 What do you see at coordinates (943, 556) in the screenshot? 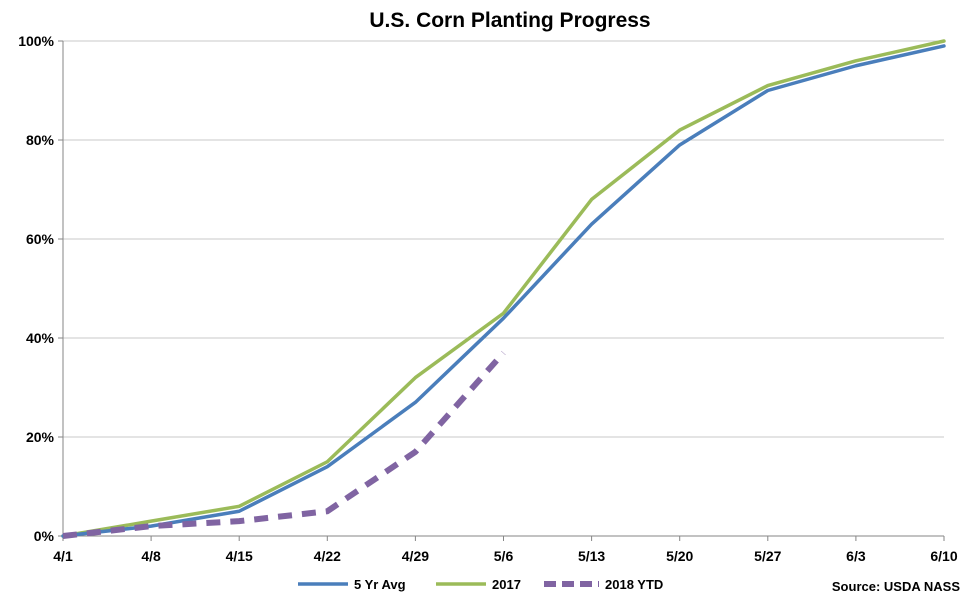
I see `x-tick-label: 6/10` at bounding box center [943, 556].